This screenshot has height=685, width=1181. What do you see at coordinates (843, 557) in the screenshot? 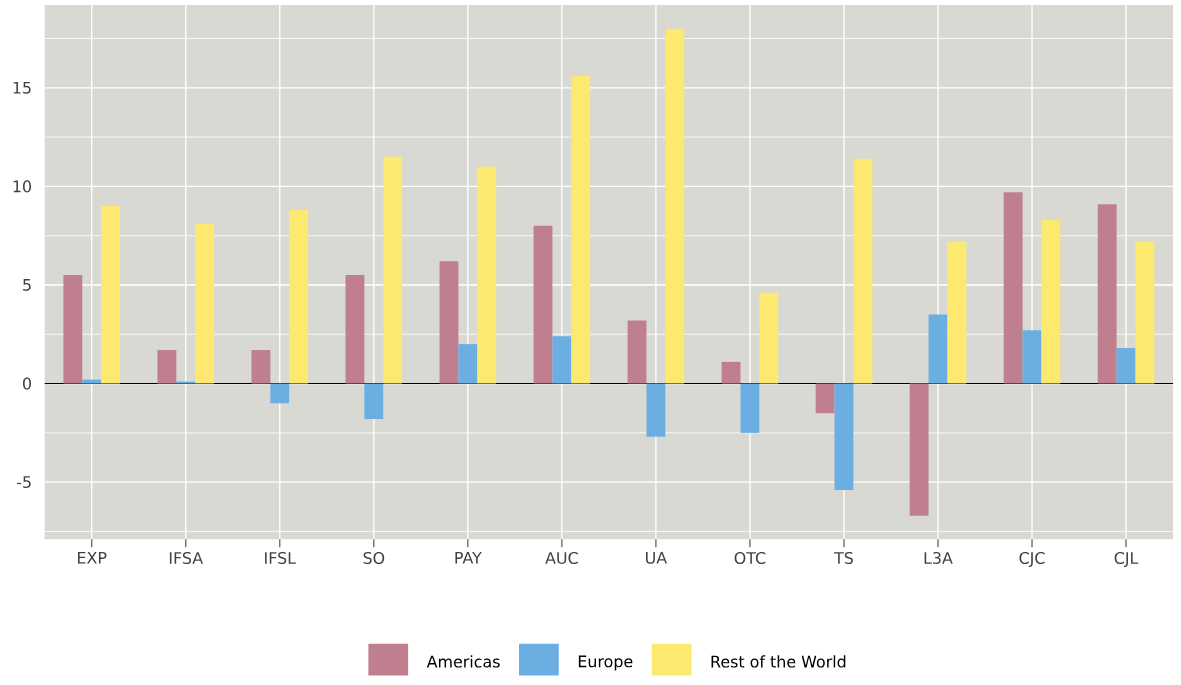
I see `x-tick-label: TS` at bounding box center [843, 557].